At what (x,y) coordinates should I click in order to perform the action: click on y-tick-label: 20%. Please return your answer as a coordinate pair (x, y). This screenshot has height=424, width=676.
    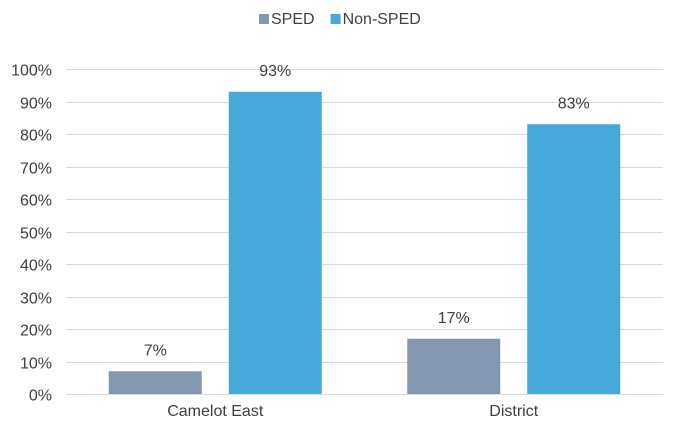
    Looking at the image, I should click on (36, 331).